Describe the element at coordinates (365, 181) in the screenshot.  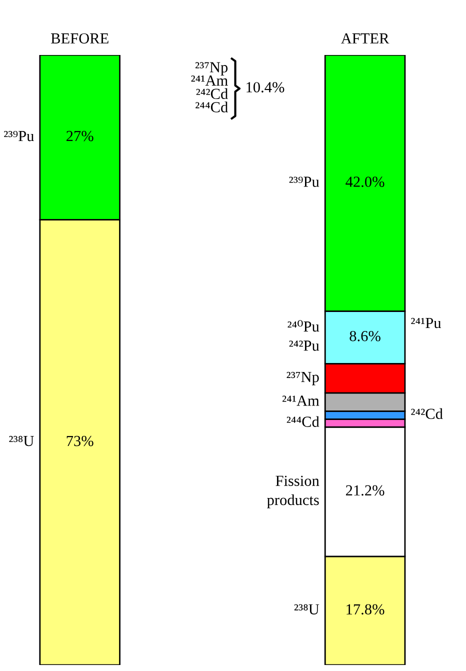
I see `data-label: 42.0%` at that location.